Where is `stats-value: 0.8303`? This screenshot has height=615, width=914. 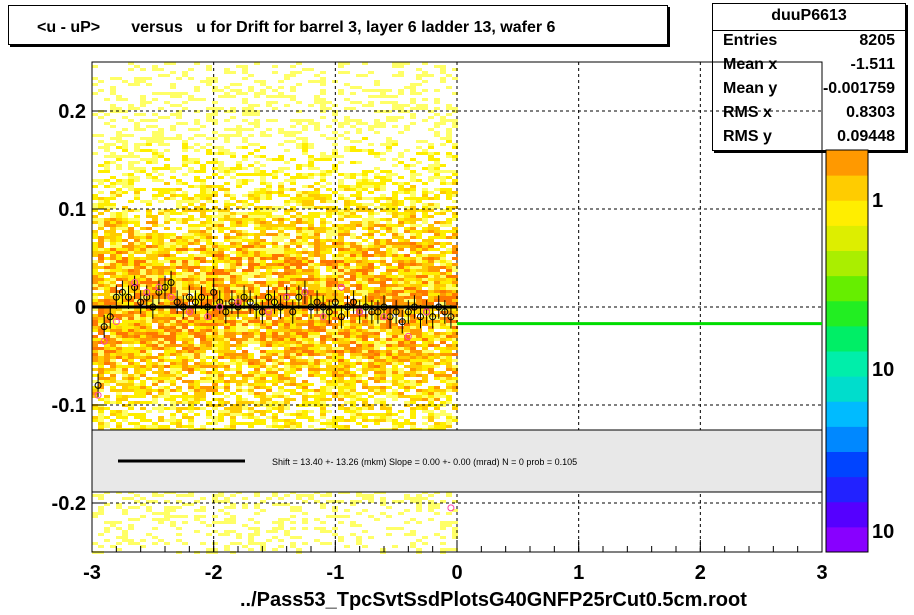
stats-value: 0.8303 is located at coordinates (870, 112).